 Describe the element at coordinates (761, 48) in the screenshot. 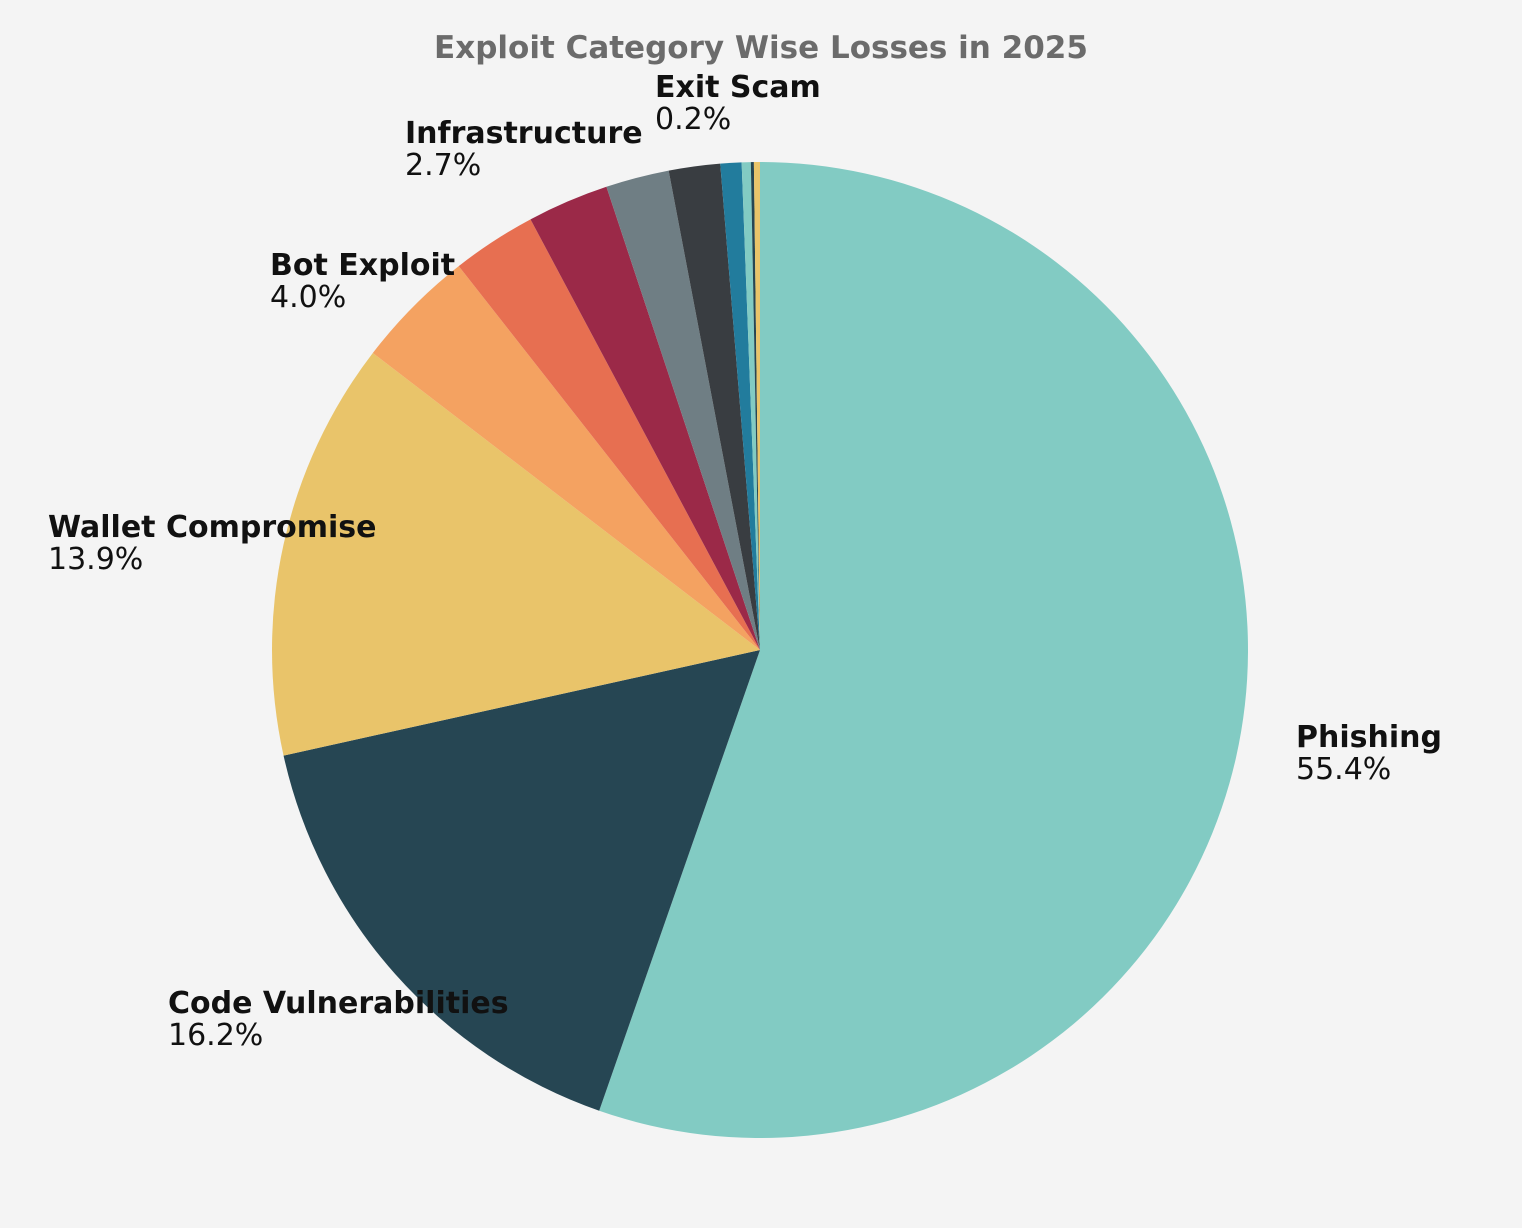

I see `chart-title: Exploit Category Wise Losses in 2025` at that location.